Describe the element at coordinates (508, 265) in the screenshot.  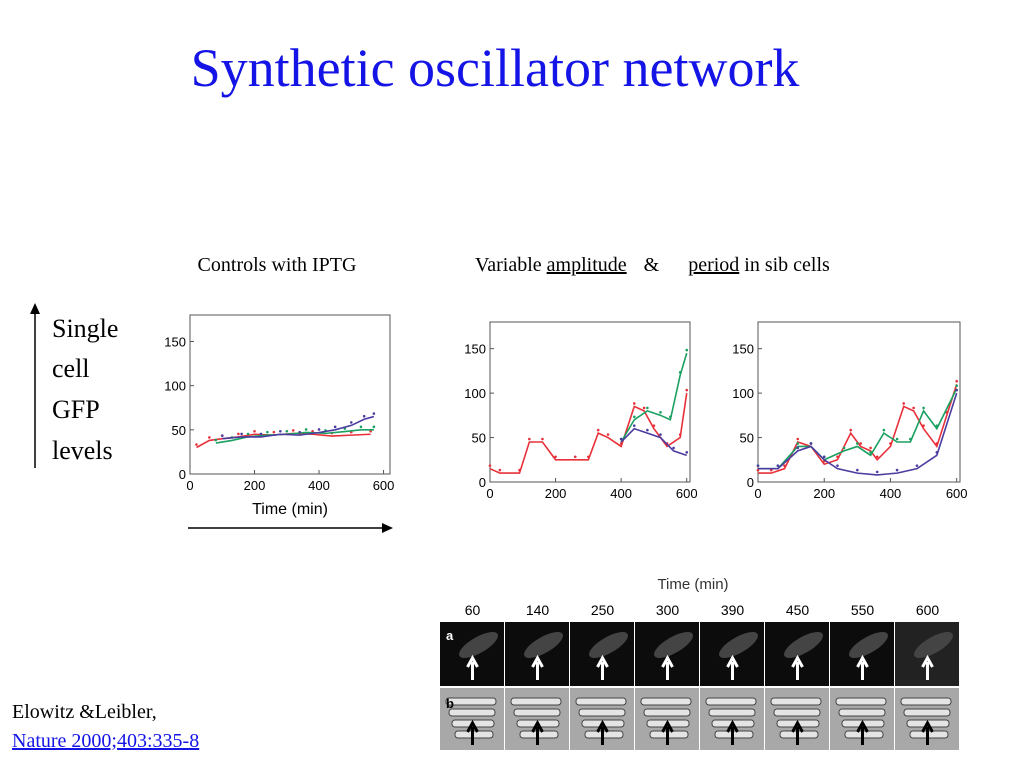
I see `header-part: Variable` at that location.